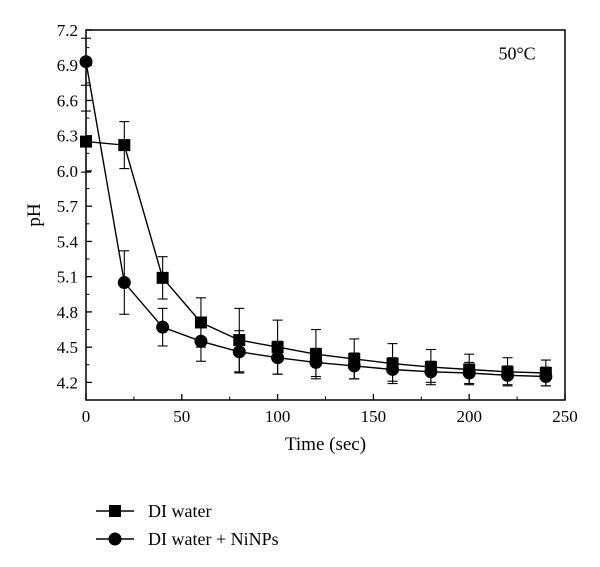 Image resolution: width=600 pixels, height=567 pixels. I want to click on y-tick-label: 7.2, so click(67, 30).